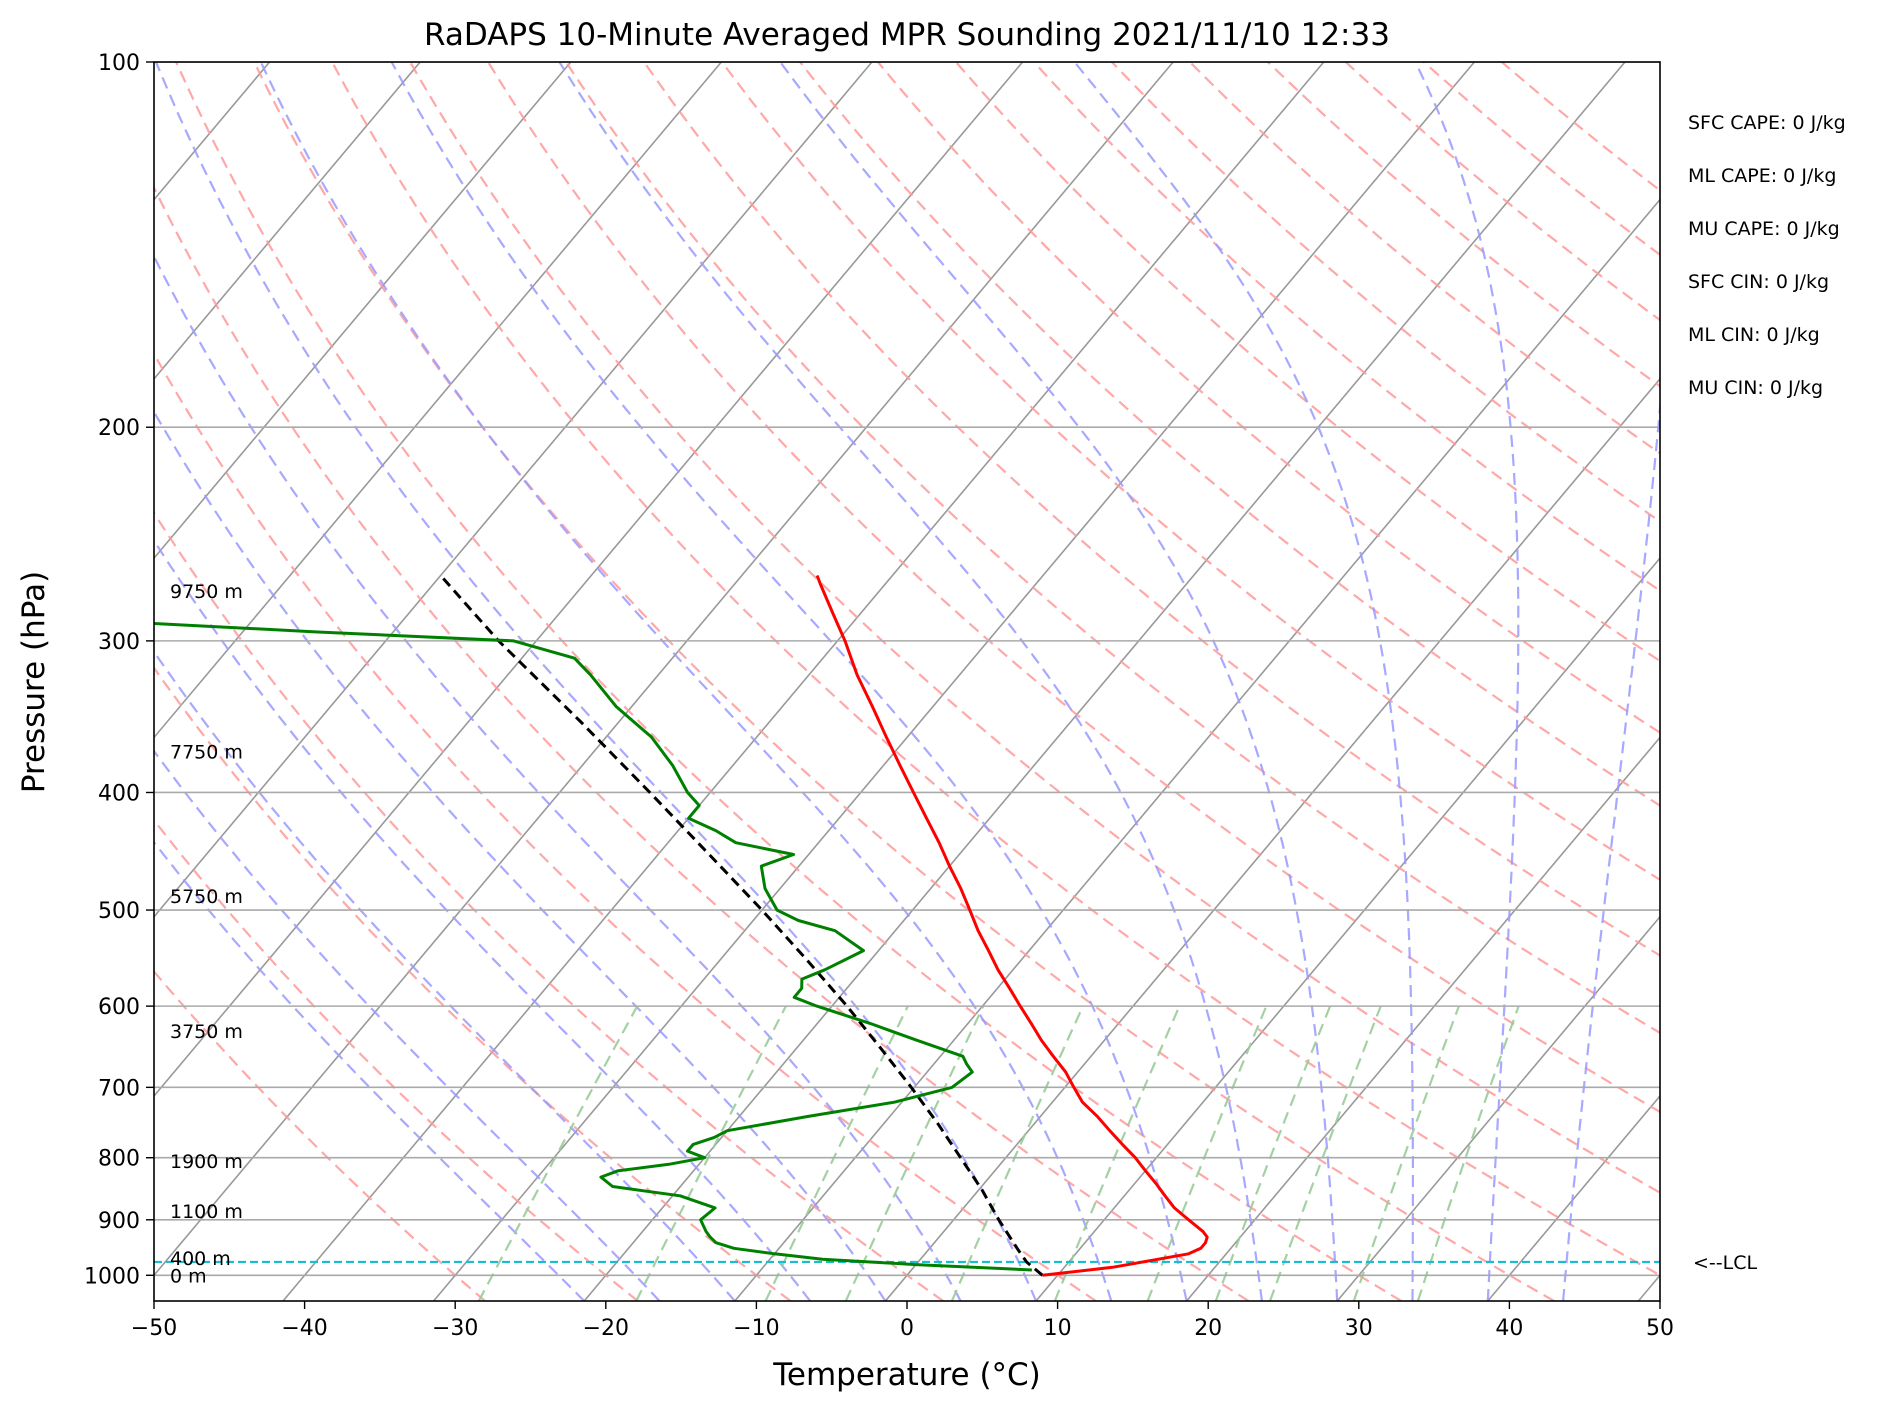  Describe the element at coordinates (200, 1259) in the screenshot. I see `height-label: 400 m` at that location.